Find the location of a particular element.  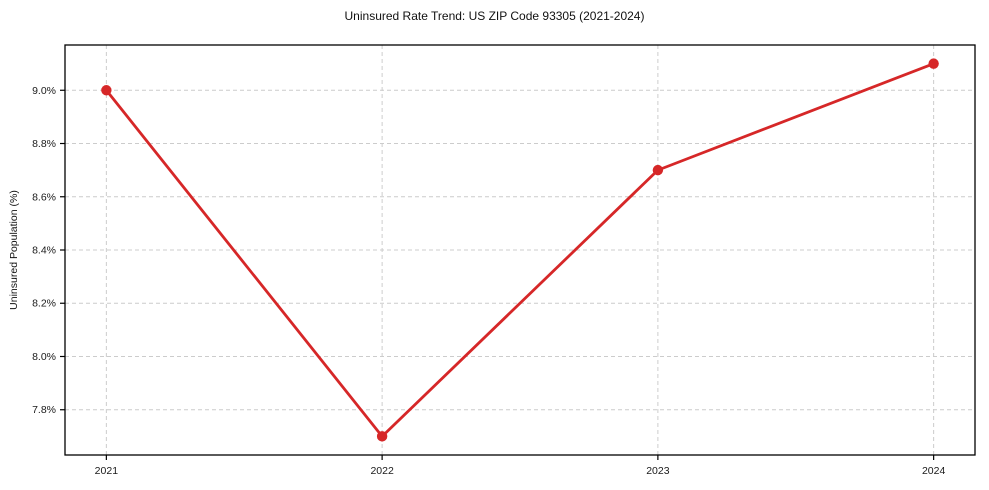

y-axis-label: Uninsured Population (%) is located at coordinates (14, 250).